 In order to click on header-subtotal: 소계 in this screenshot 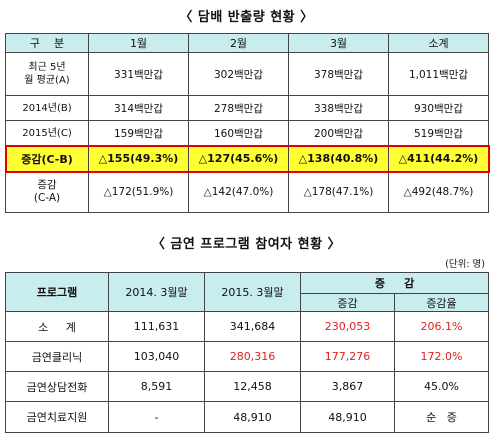, I will do `click(438, 43)`.